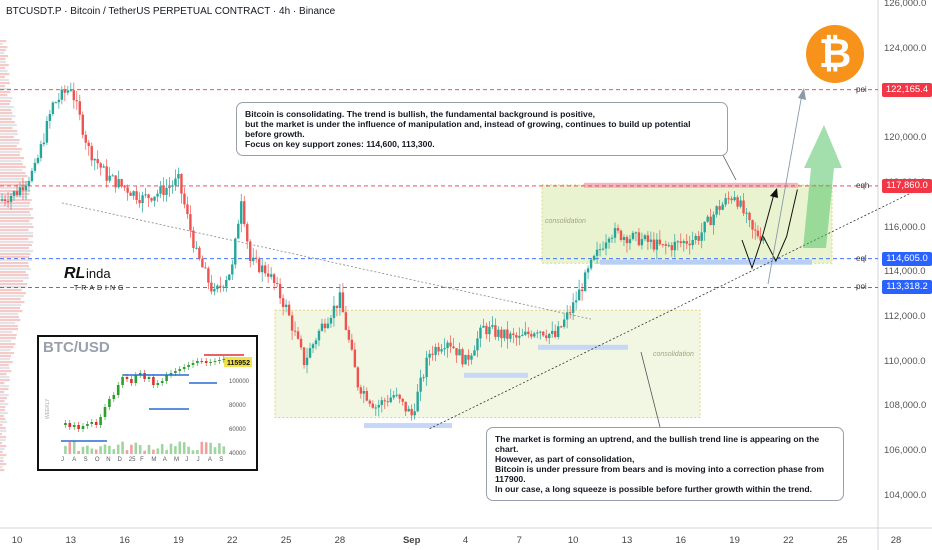 The width and height of the screenshot is (932, 550). Describe the element at coordinates (108, 460) in the screenshot. I see `inset-month: N` at that location.